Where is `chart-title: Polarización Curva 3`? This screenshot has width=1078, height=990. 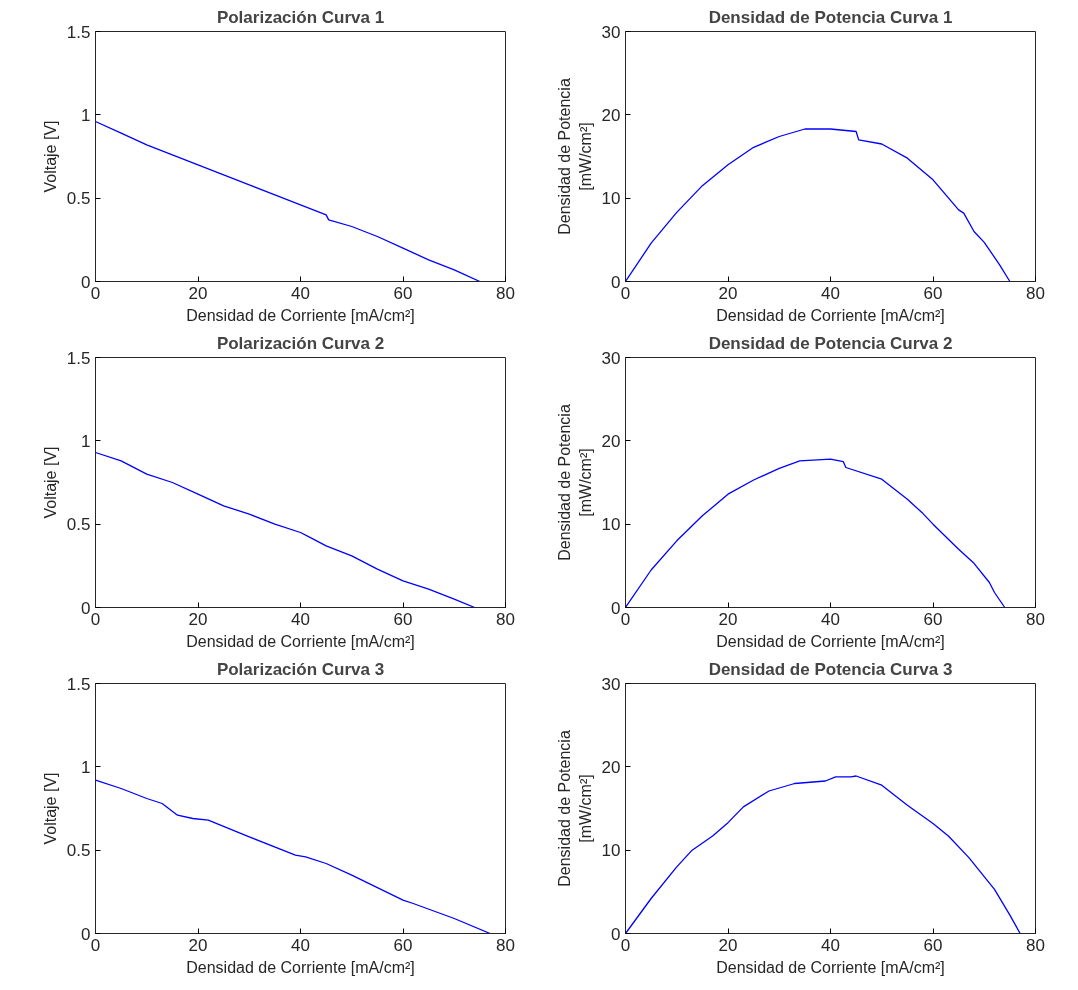
chart-title: Polarización Curva 3 is located at coordinates (300, 669).